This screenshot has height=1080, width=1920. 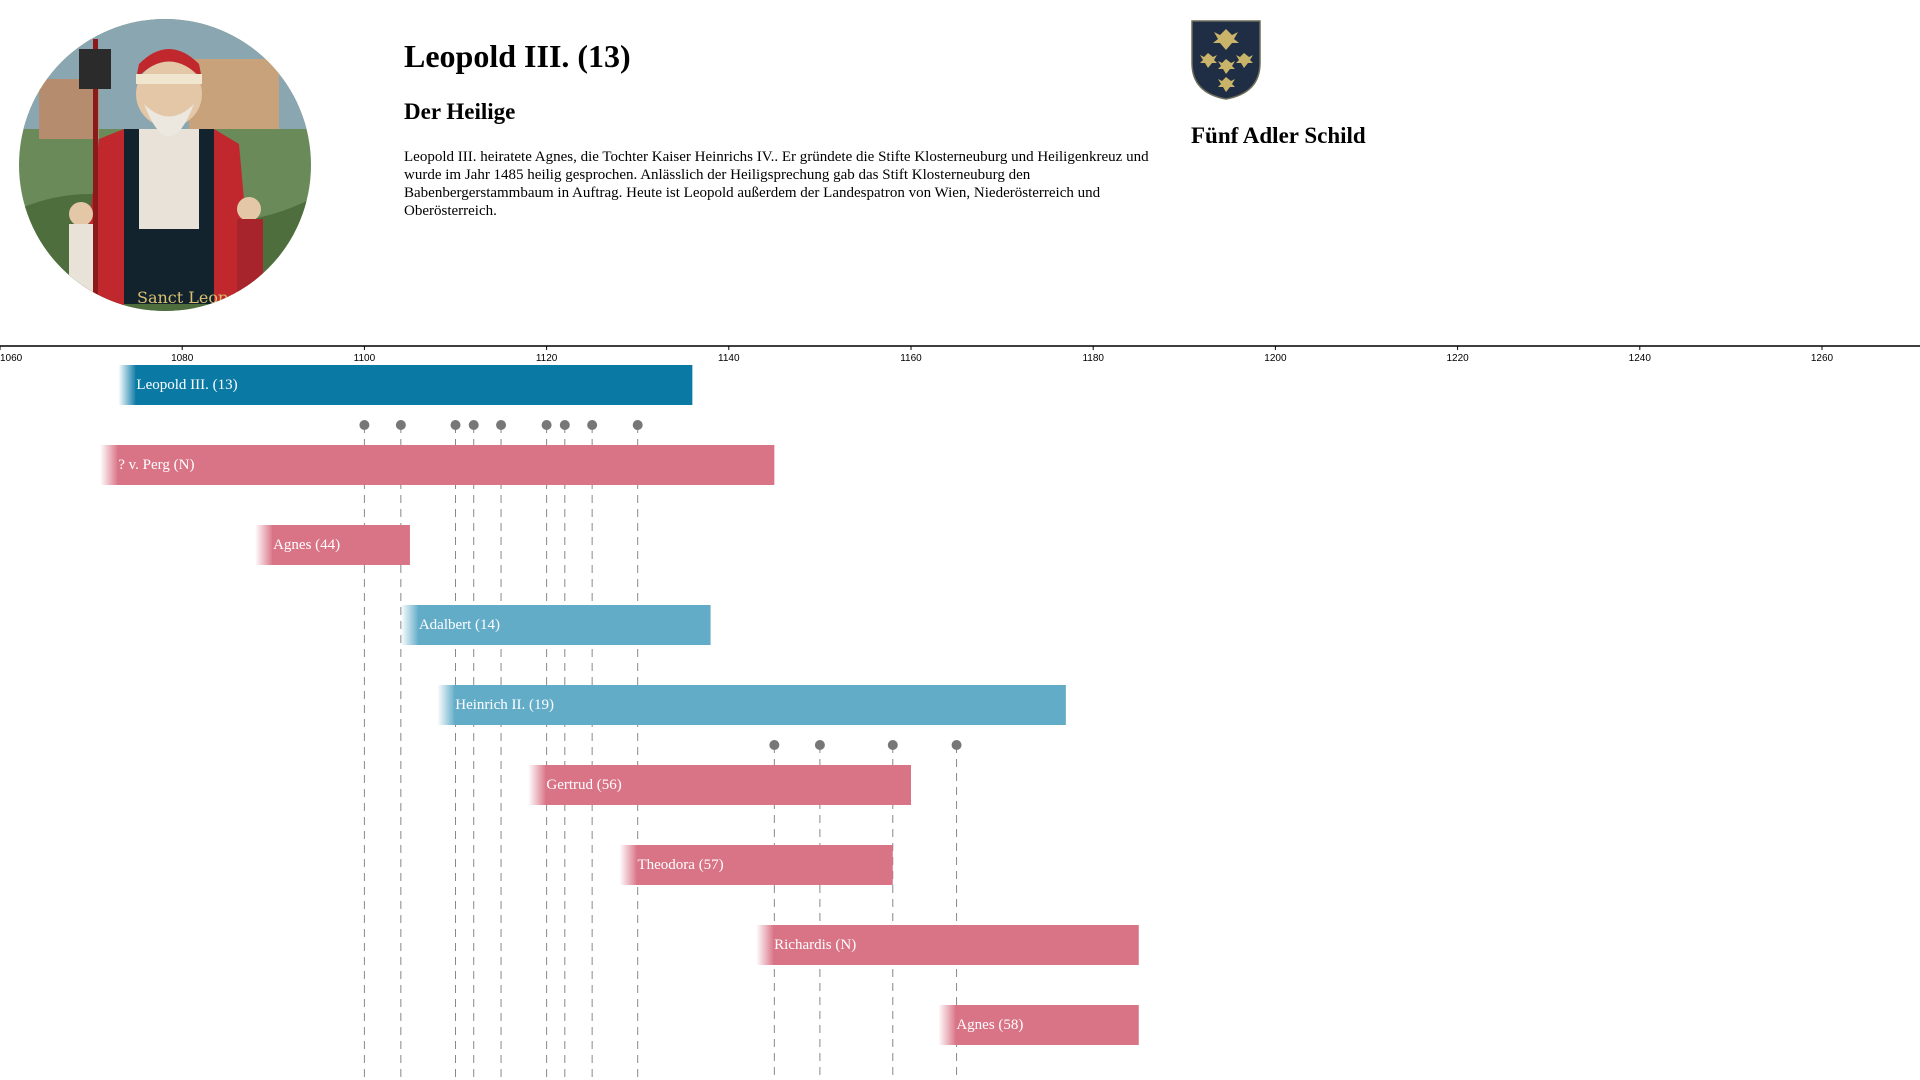 What do you see at coordinates (680, 865) in the screenshot?
I see `person-name: Theodora (57)` at bounding box center [680, 865].